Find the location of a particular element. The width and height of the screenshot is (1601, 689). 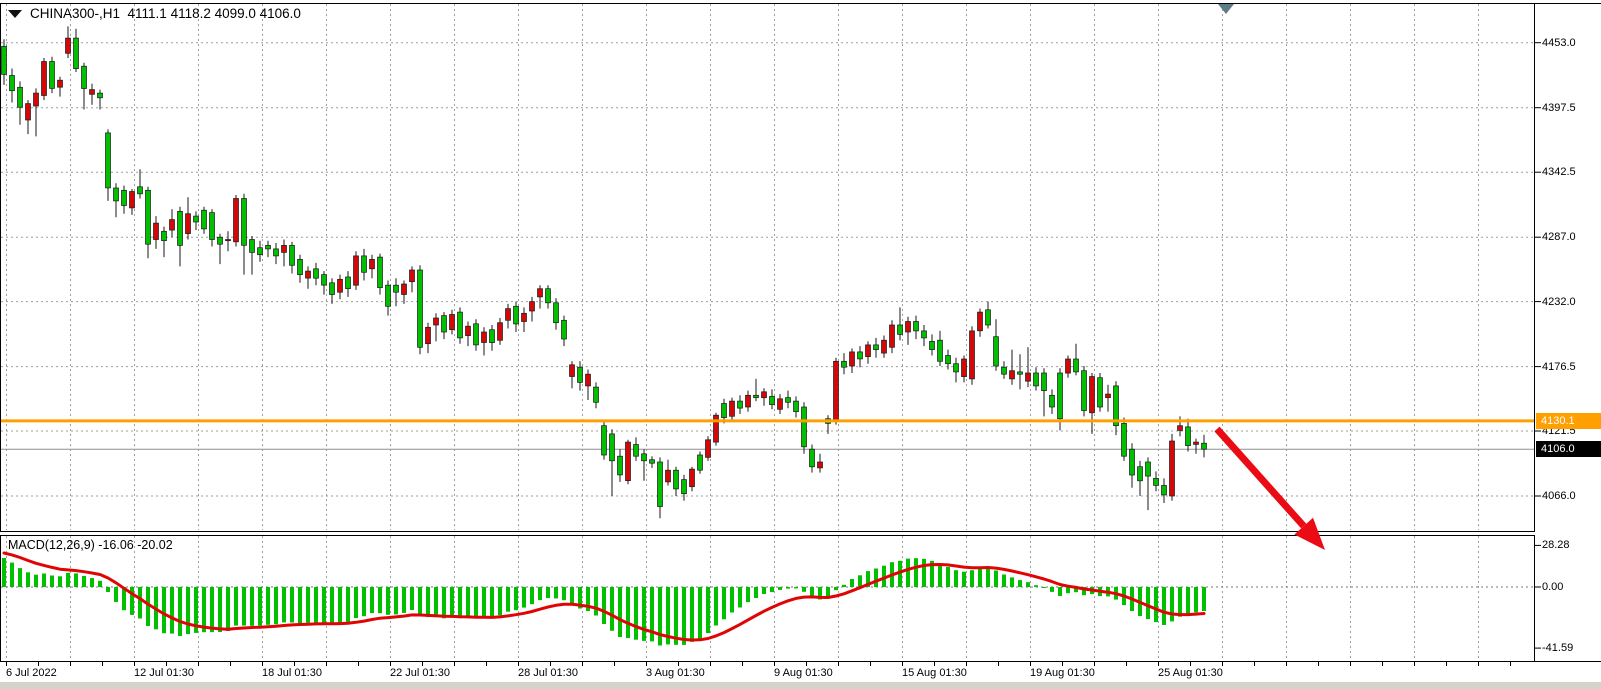

chart-shift-marker-icon is located at coordinates (1226, 9).